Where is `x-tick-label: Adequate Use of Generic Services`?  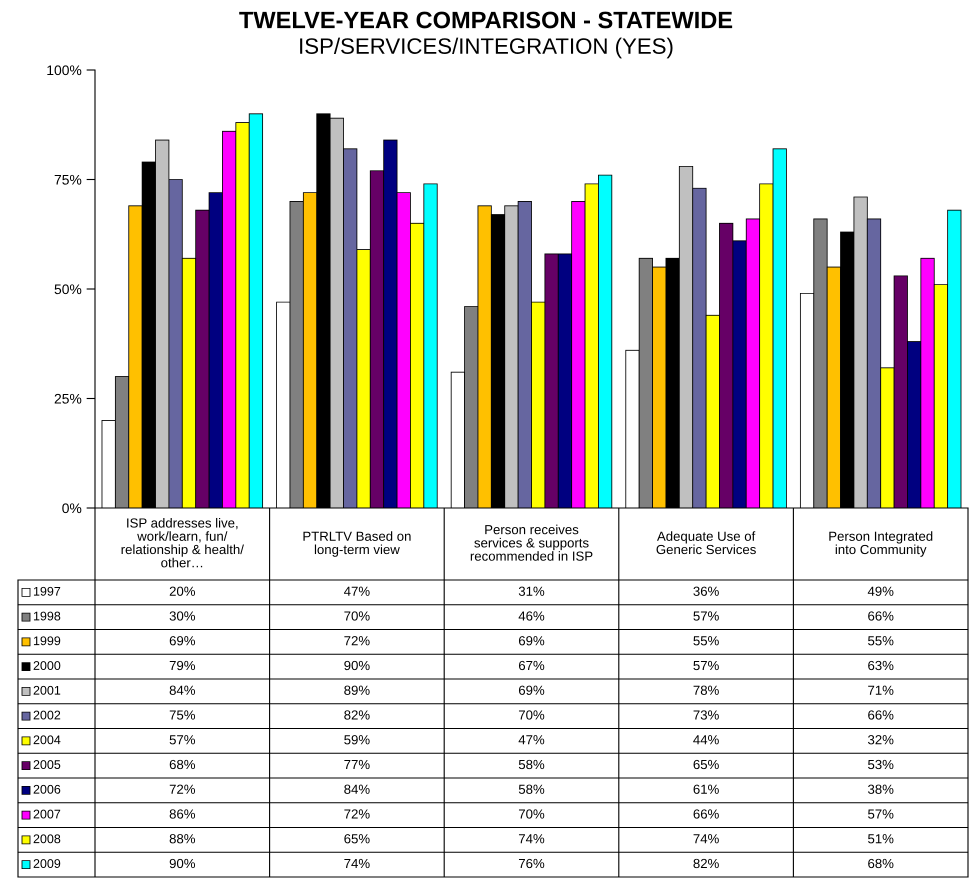 x-tick-label: Adequate Use of Generic Services is located at coordinates (706, 542).